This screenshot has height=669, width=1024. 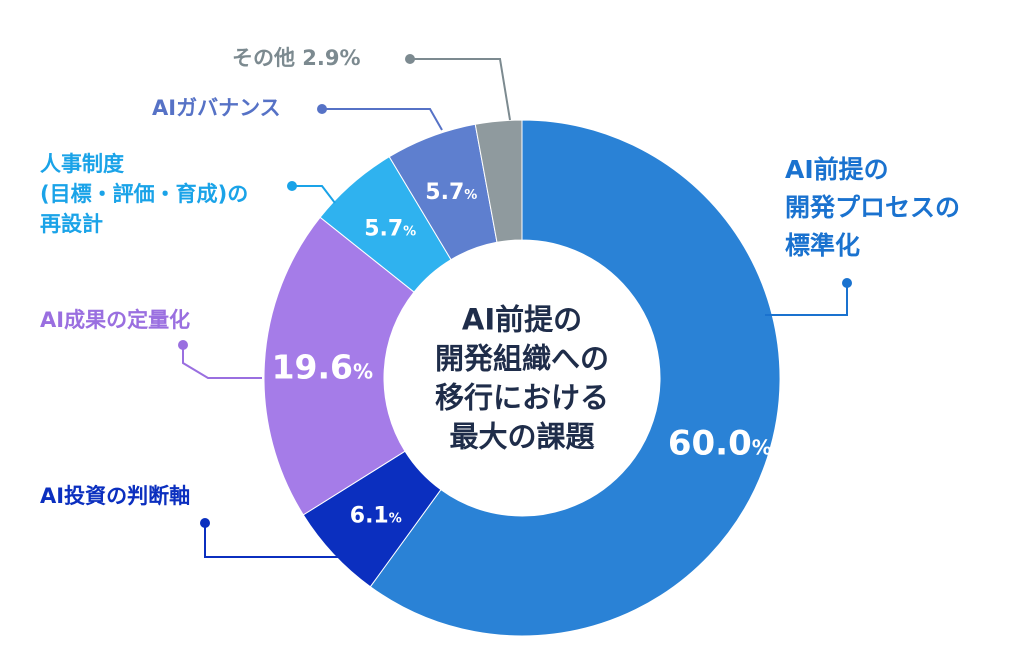 I want to click on leader-dot-hr-redesign, so click(x=292, y=186).